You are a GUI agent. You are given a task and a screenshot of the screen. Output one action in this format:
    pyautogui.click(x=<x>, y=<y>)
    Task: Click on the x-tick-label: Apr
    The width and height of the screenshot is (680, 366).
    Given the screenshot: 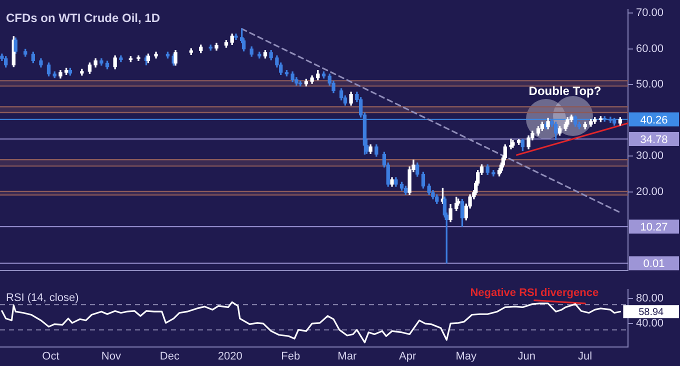 What is the action you would take?
    pyautogui.click(x=408, y=356)
    